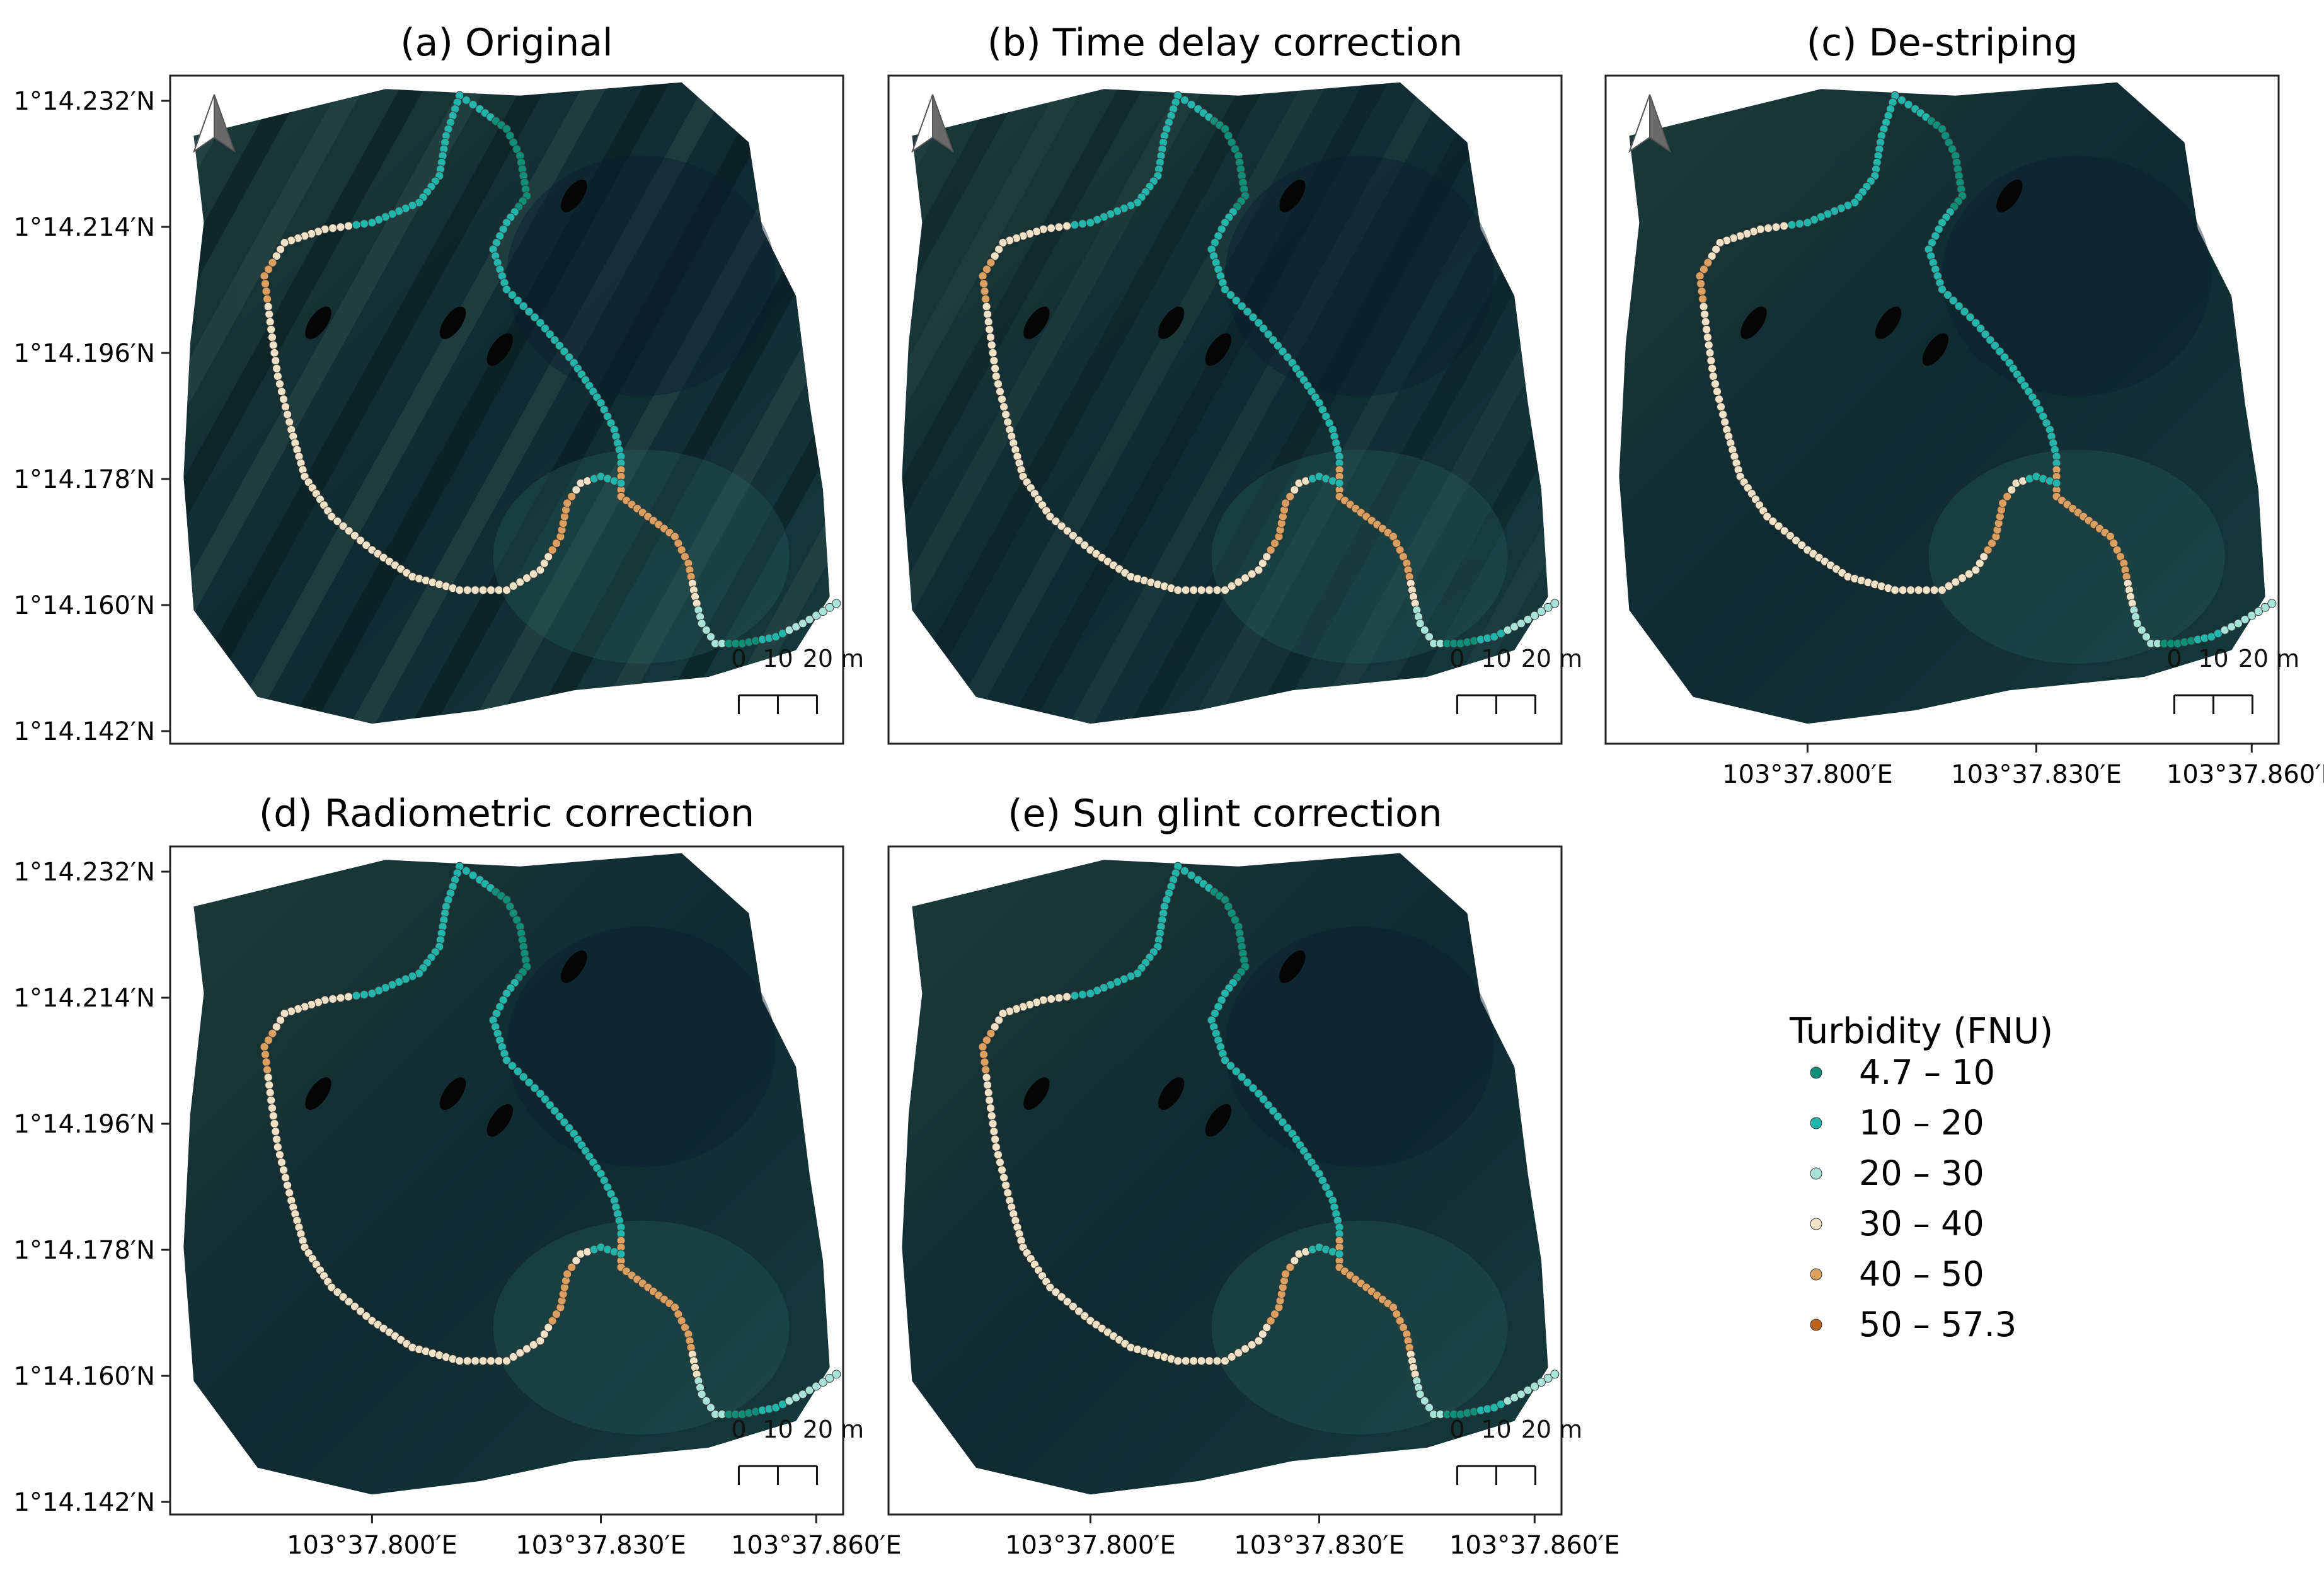  What do you see at coordinates (1897, 1123) in the screenshot?
I see `legend-item: 10 – 20` at bounding box center [1897, 1123].